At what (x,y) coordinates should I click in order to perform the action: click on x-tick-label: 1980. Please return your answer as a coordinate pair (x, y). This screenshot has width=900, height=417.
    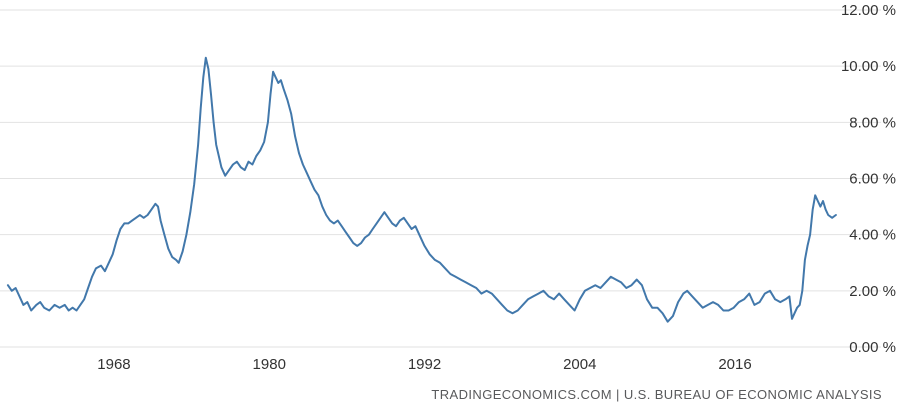
    Looking at the image, I should click on (269, 364).